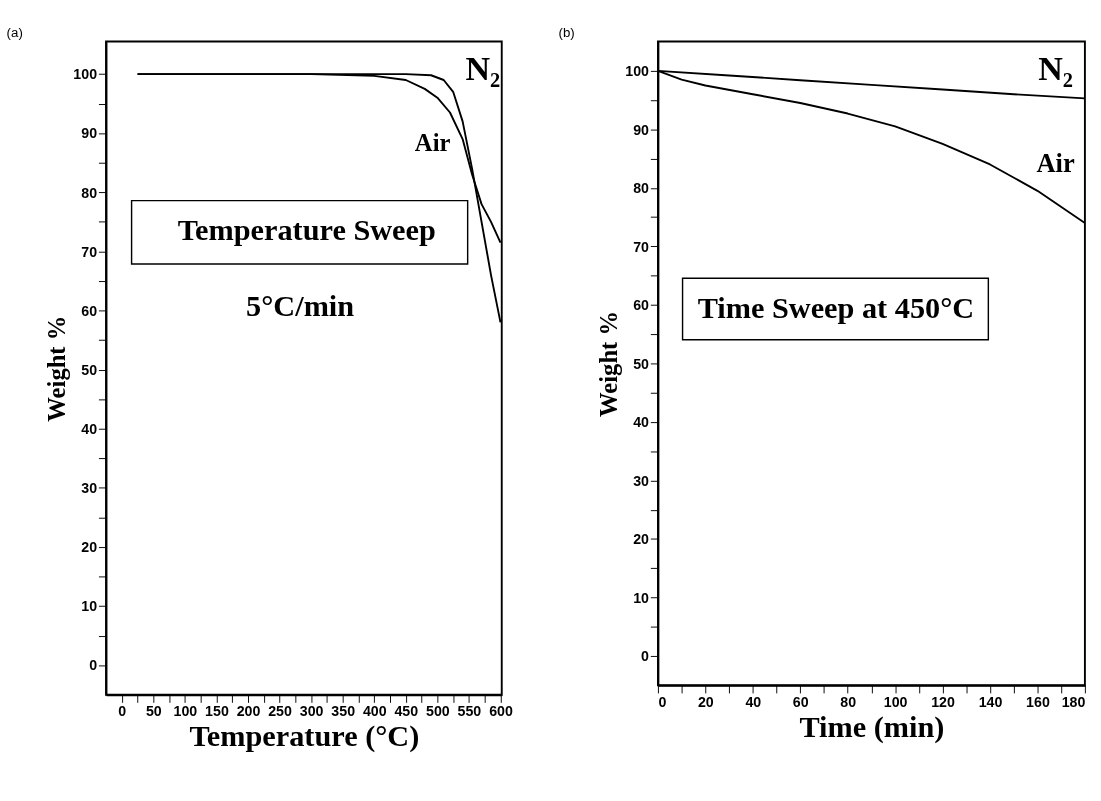  I want to click on x-tick-label: 140, so click(990, 701).